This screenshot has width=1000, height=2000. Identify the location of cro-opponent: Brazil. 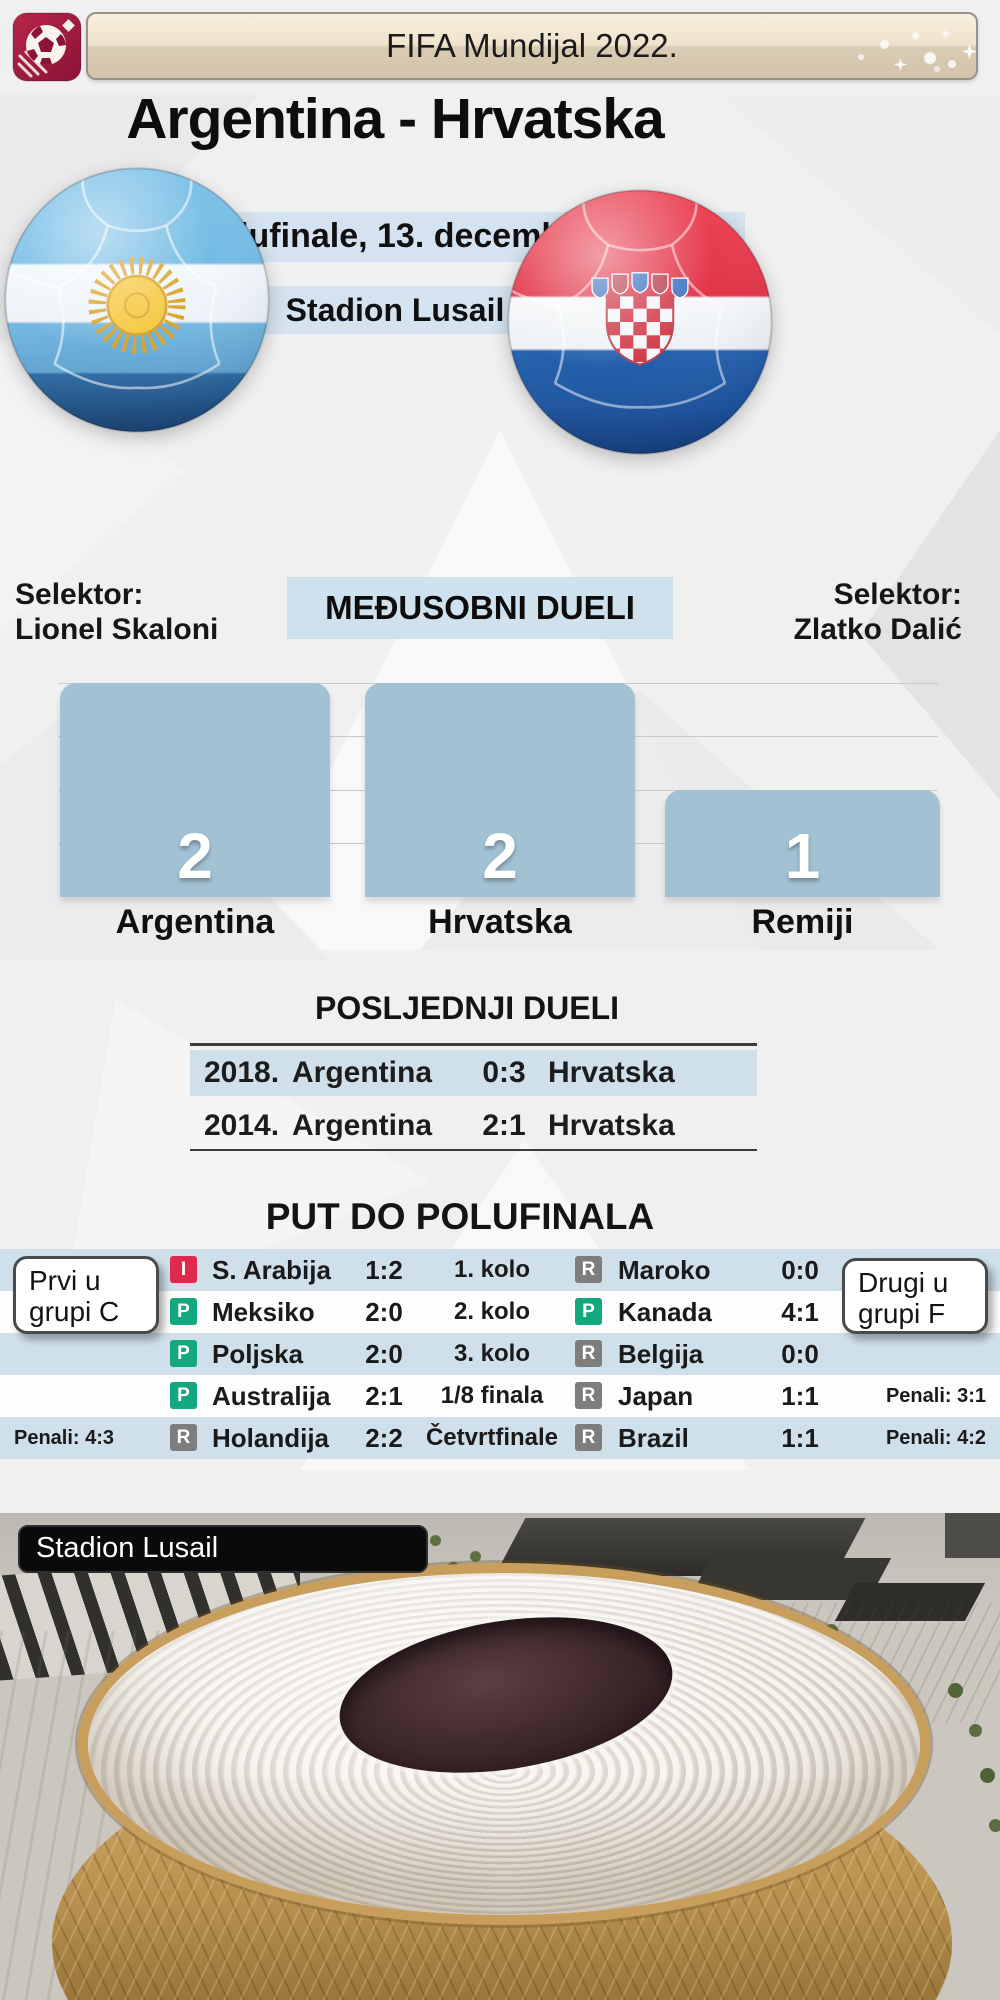
(653, 1438).